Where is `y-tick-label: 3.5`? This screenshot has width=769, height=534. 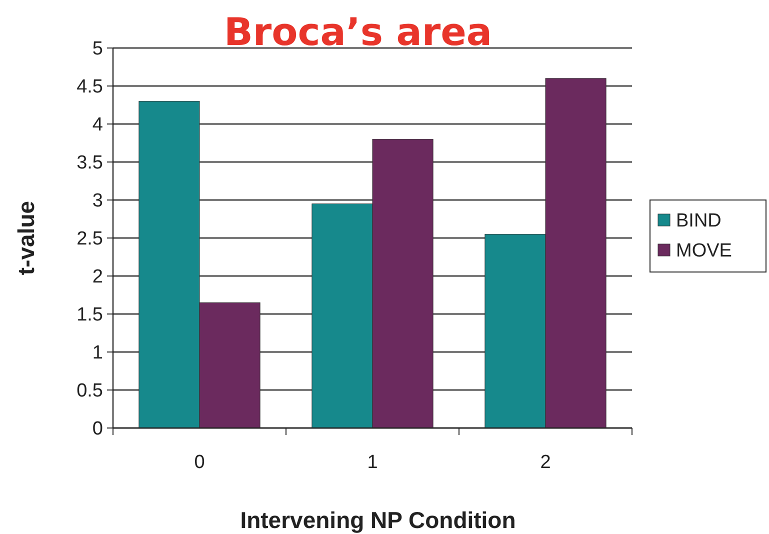 y-tick-label: 3.5 is located at coordinates (89, 163).